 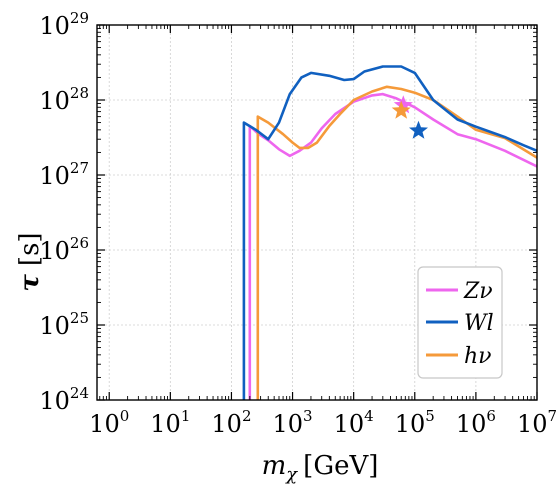 What do you see at coordinates (30, 249) in the screenshot?
I see `y-axis-unit: [s]` at bounding box center [30, 249].